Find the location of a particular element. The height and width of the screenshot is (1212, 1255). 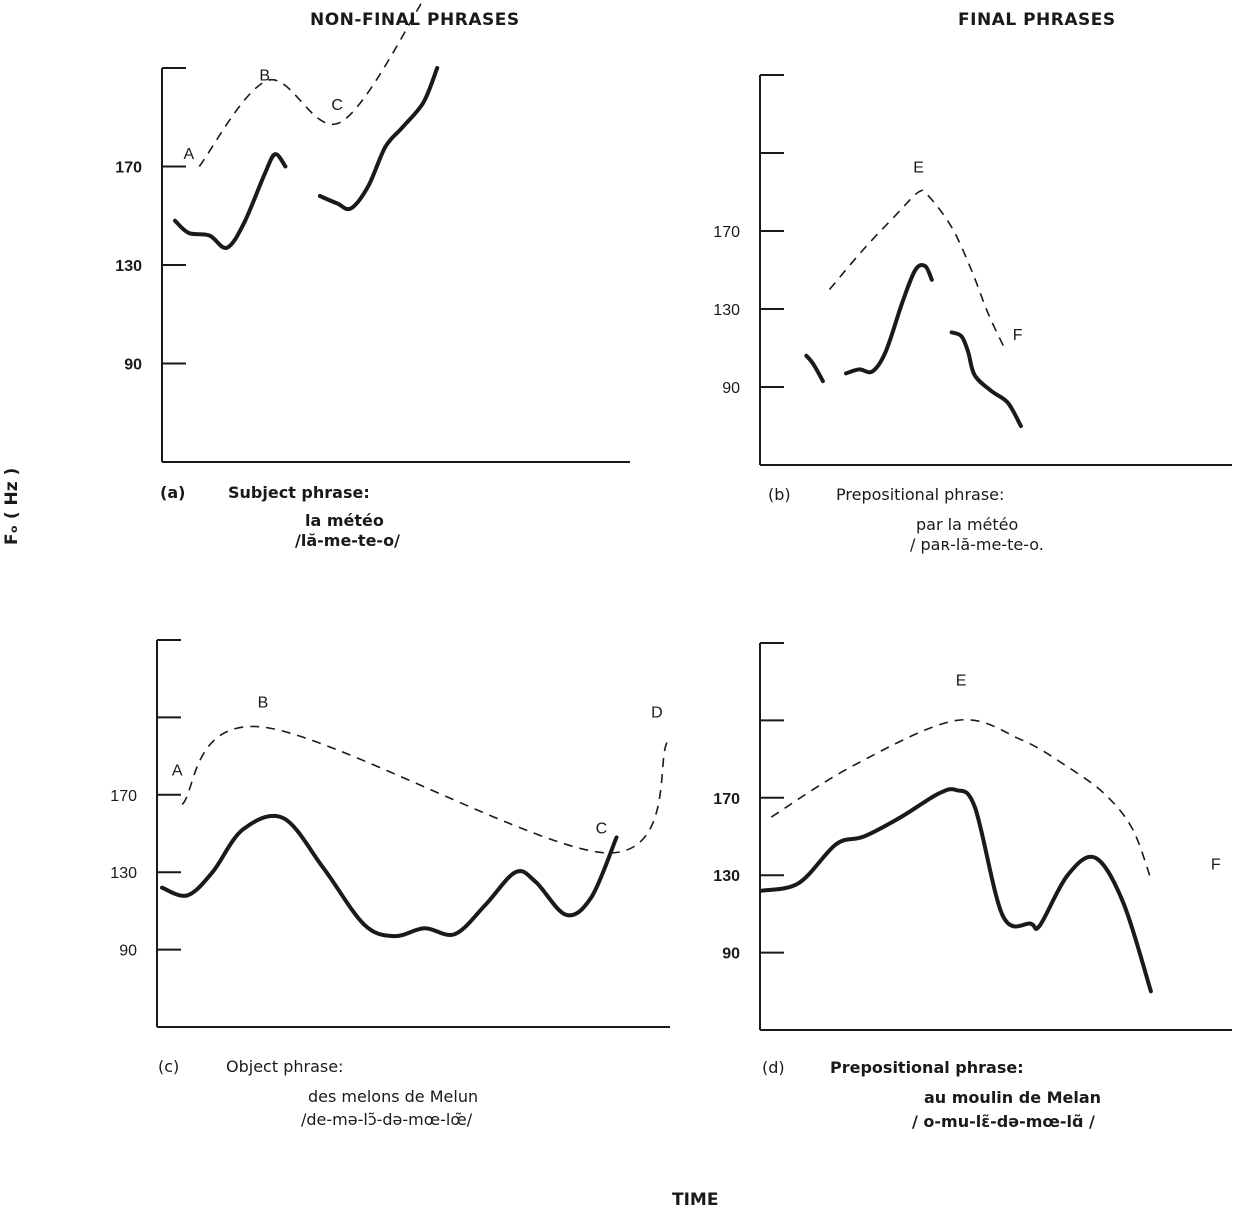

y-tick-label-a-90: 90 is located at coordinates (133, 365).